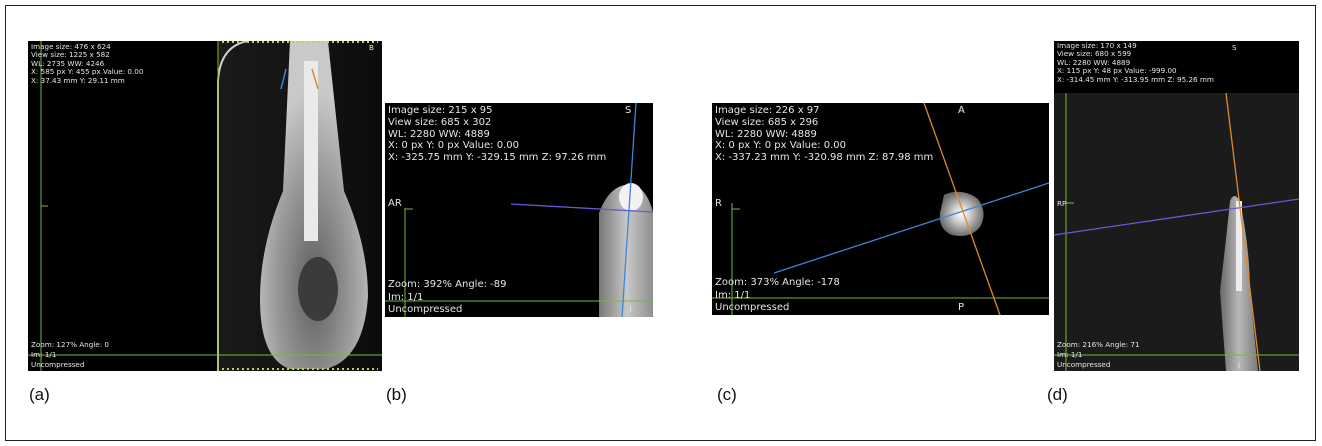  Describe the element at coordinates (78, 80) in the screenshot. I see `info-line: X: 37.43 mm Y: 29.11 mm` at that location.